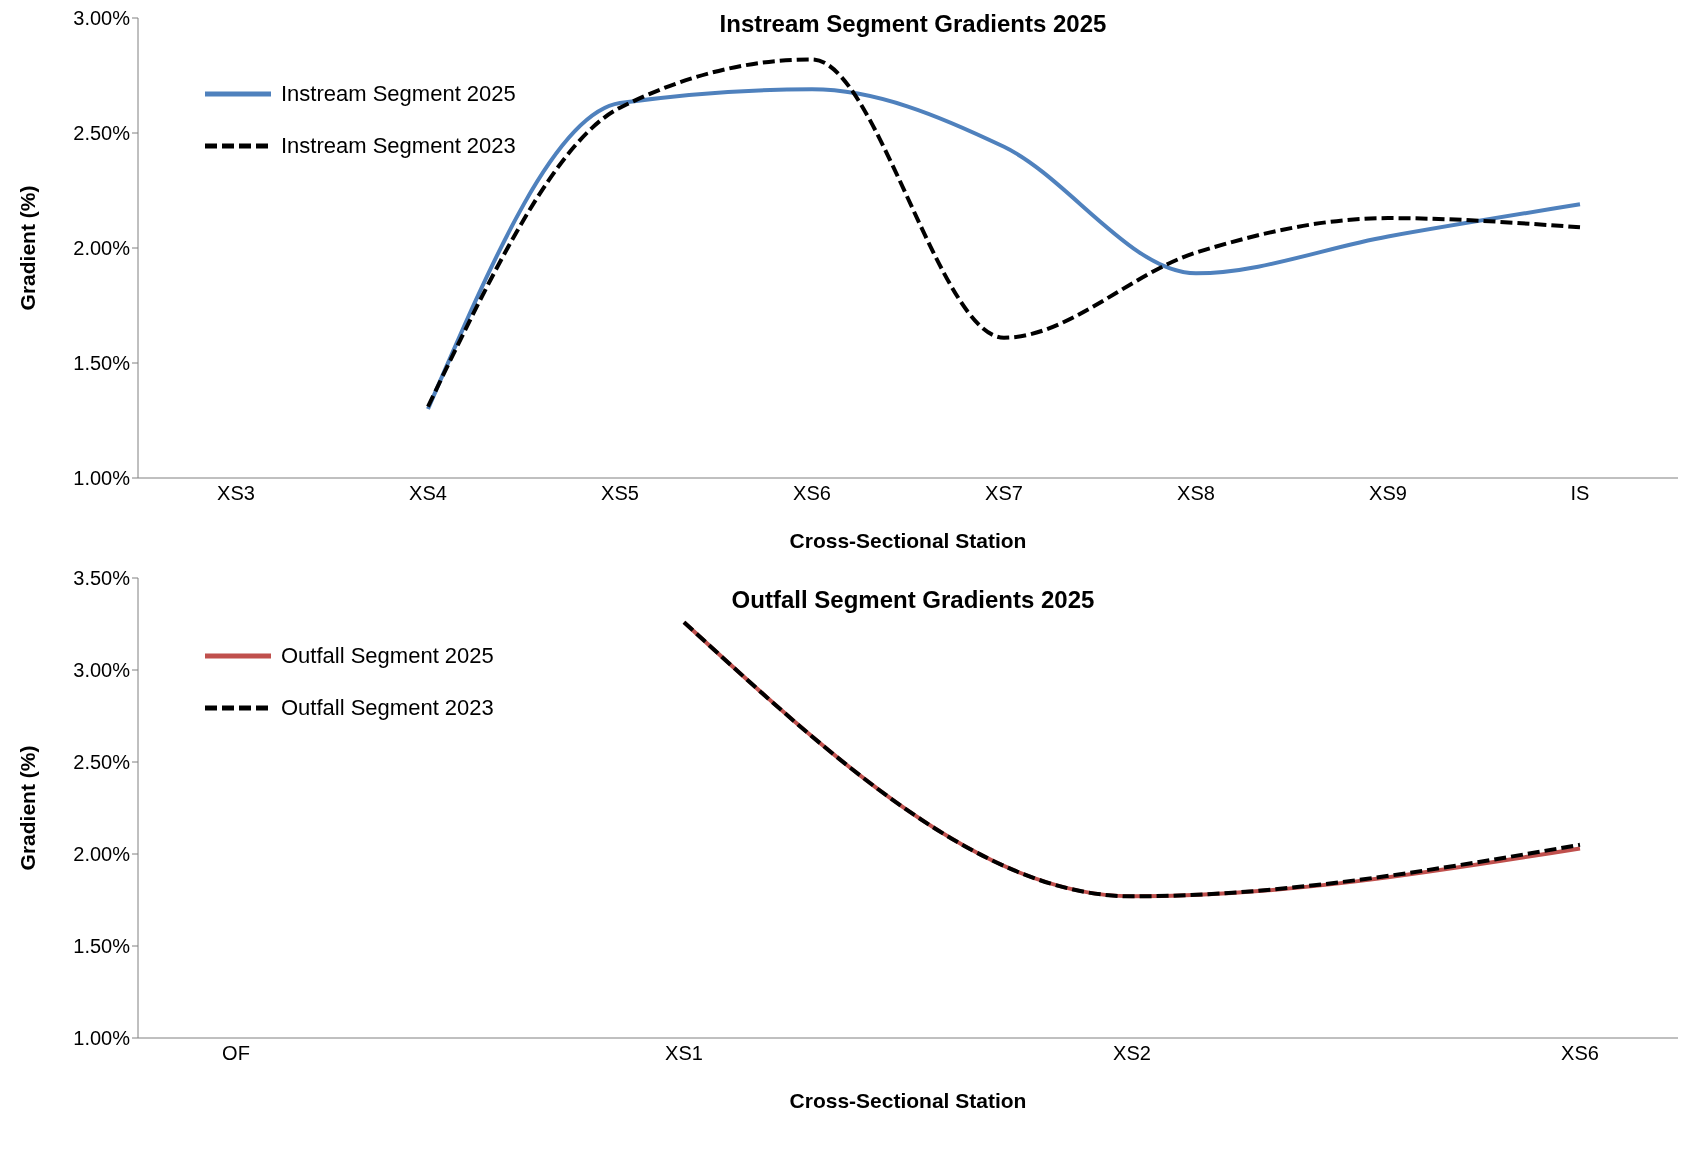  Describe the element at coordinates (1580, 493) in the screenshot. I see `x-tick-label: IS` at that location.